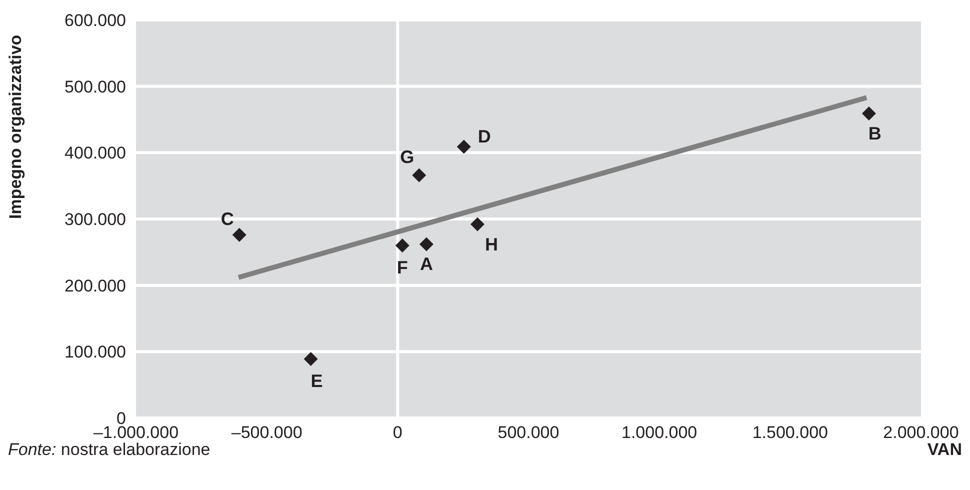 This screenshot has width=970, height=490. Describe the element at coordinates (529, 432) in the screenshot. I see `x-tick-label: 500.000` at that location.